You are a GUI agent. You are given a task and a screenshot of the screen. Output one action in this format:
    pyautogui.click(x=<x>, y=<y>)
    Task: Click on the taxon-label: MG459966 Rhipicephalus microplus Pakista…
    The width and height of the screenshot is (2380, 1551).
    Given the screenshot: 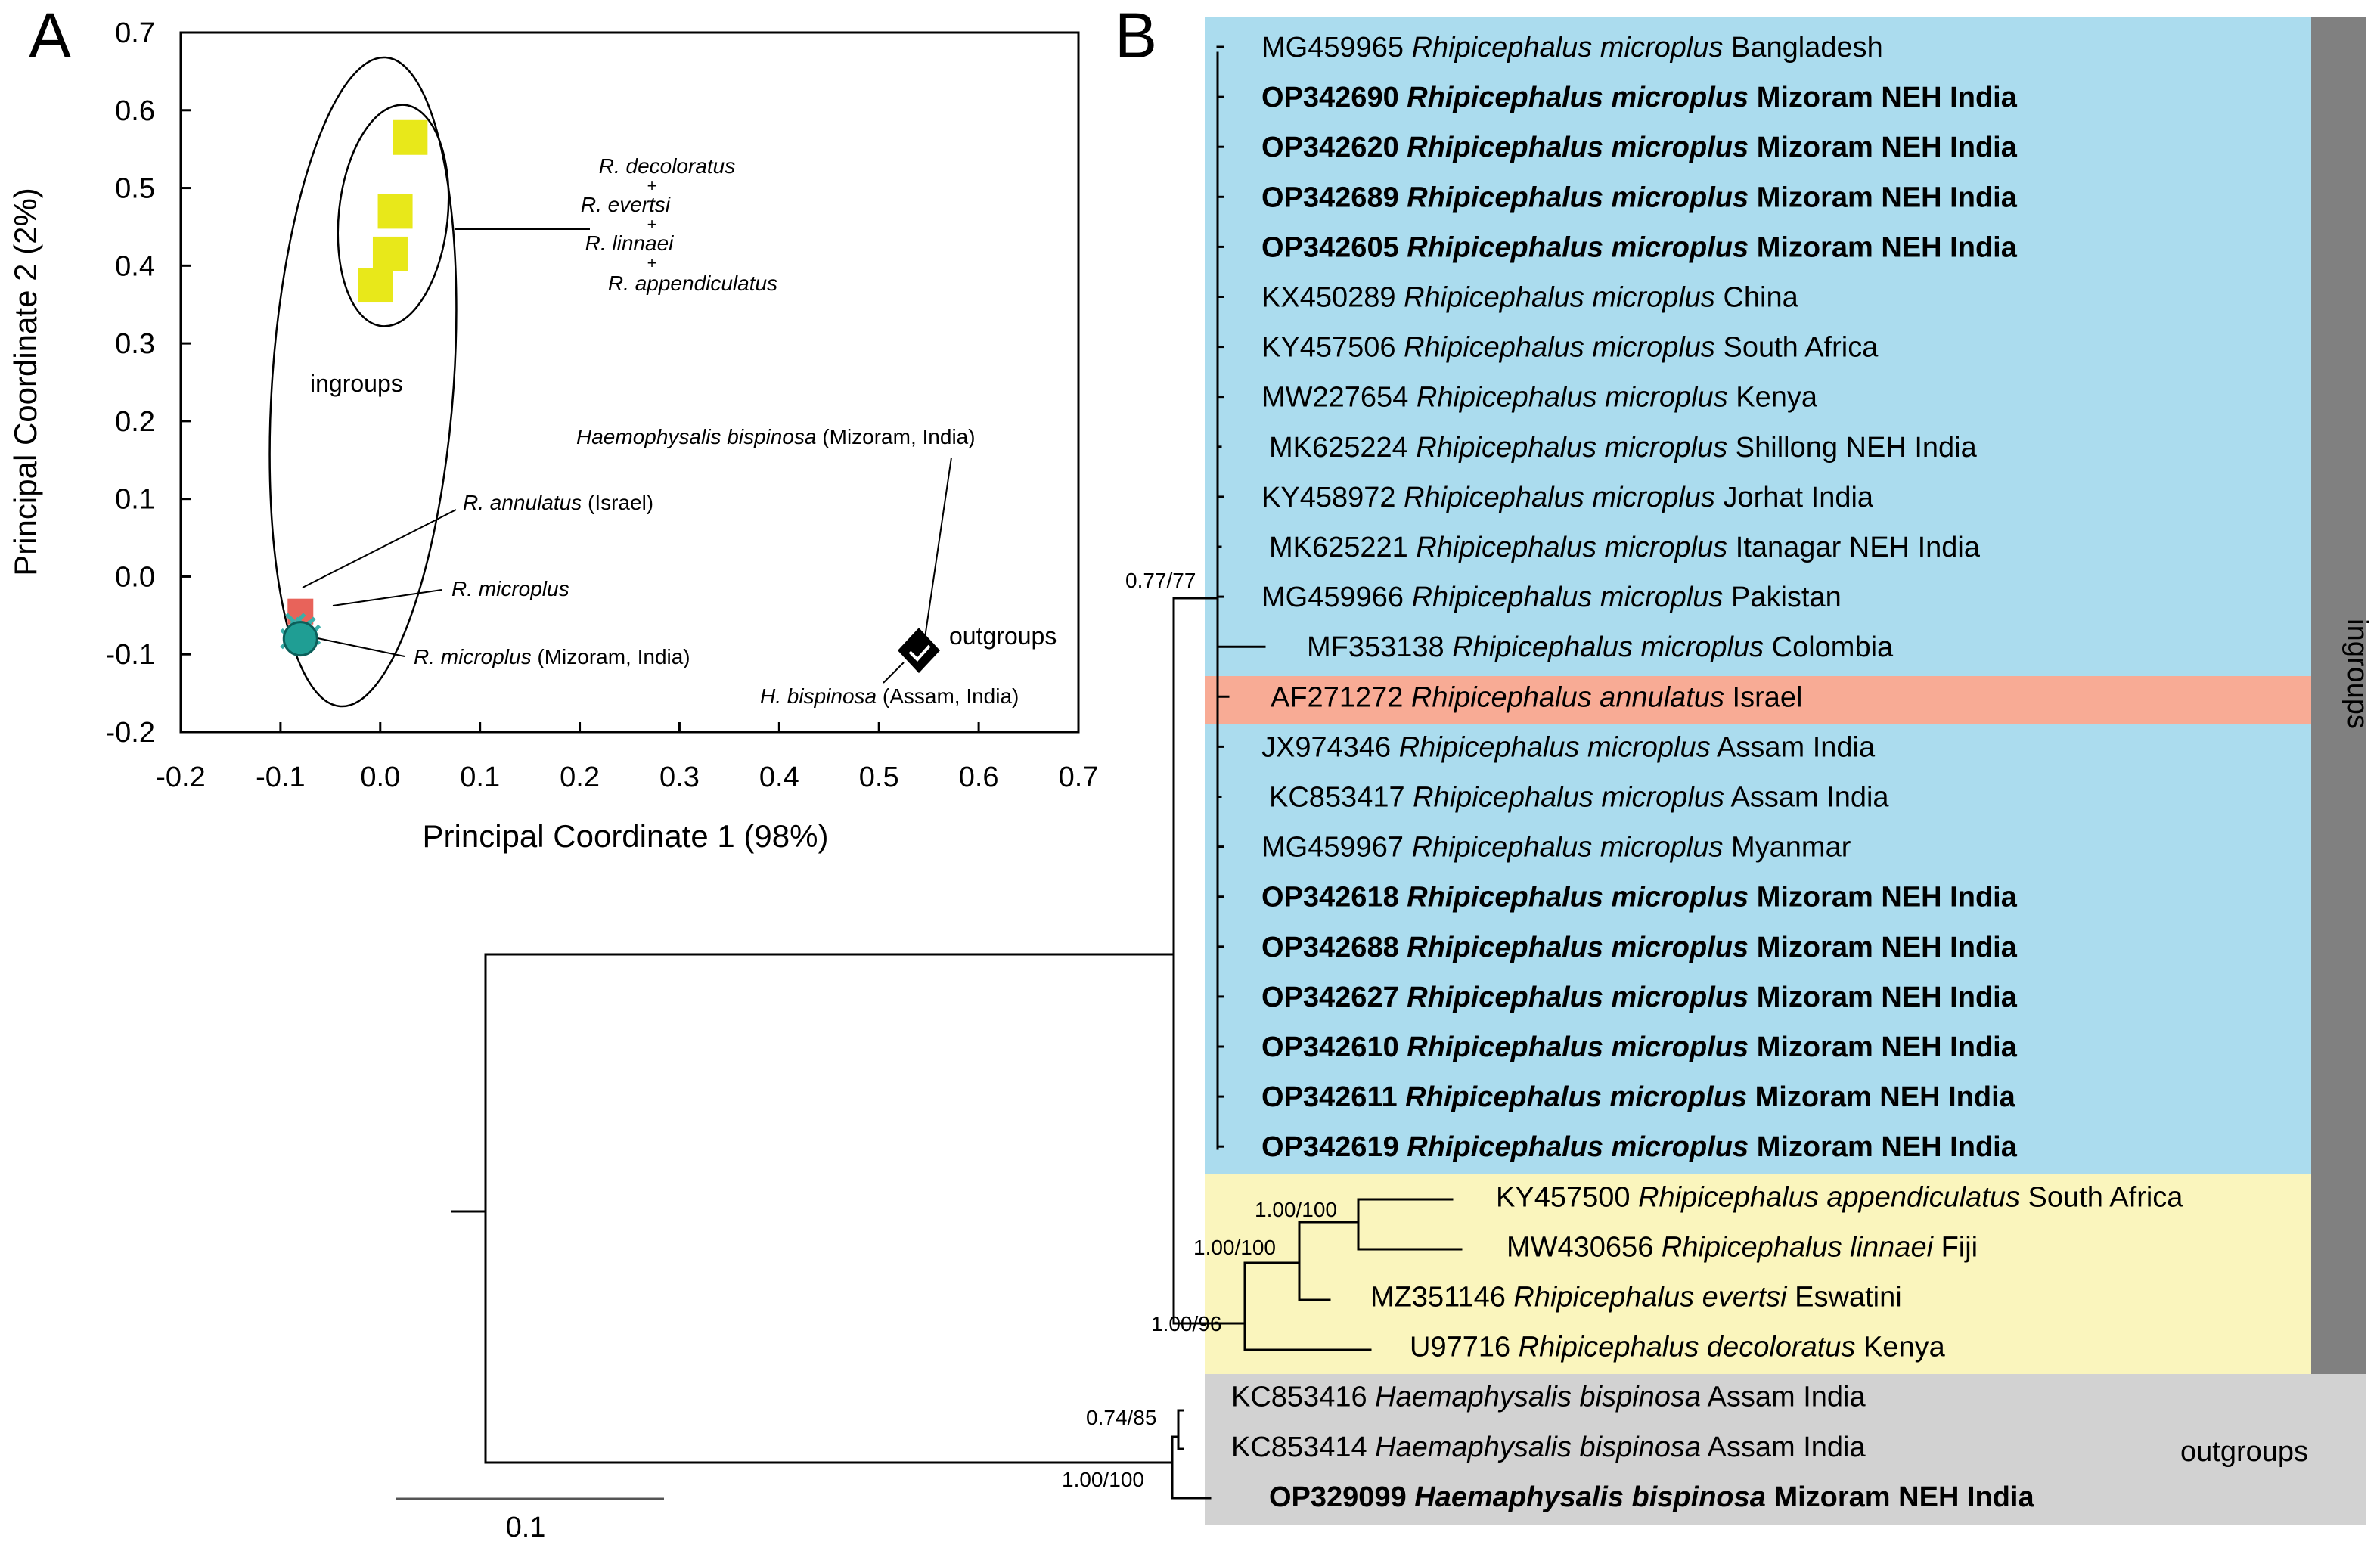 What is the action you would take?
    pyautogui.click(x=1551, y=597)
    